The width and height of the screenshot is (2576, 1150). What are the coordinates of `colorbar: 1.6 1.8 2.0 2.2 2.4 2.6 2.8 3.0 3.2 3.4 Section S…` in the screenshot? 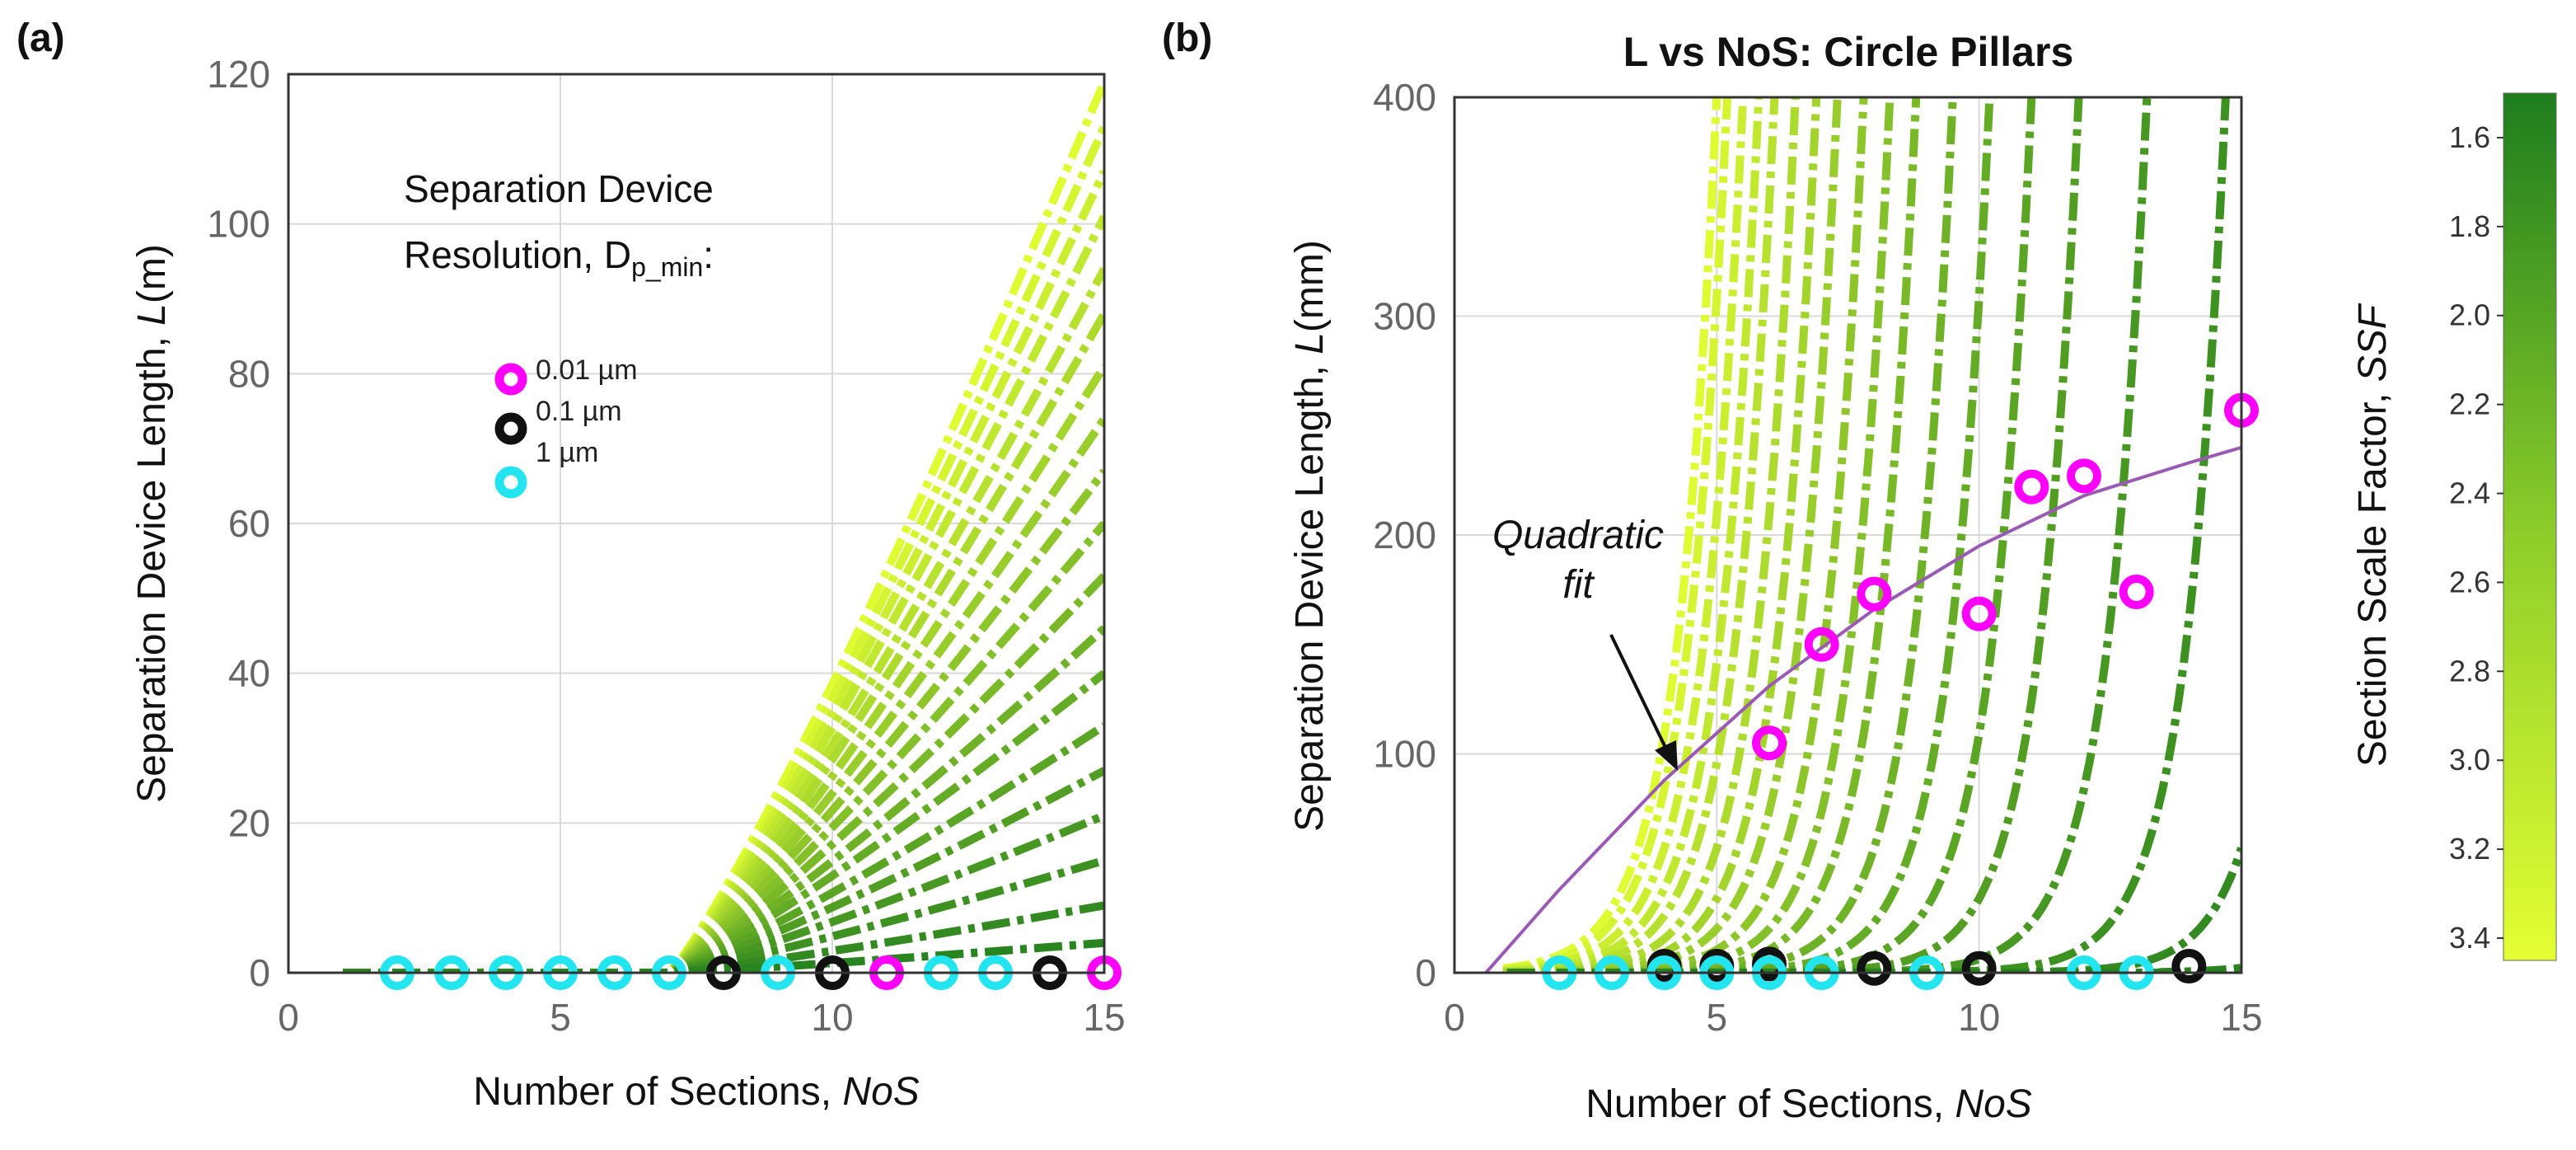 It's located at (2454, 527).